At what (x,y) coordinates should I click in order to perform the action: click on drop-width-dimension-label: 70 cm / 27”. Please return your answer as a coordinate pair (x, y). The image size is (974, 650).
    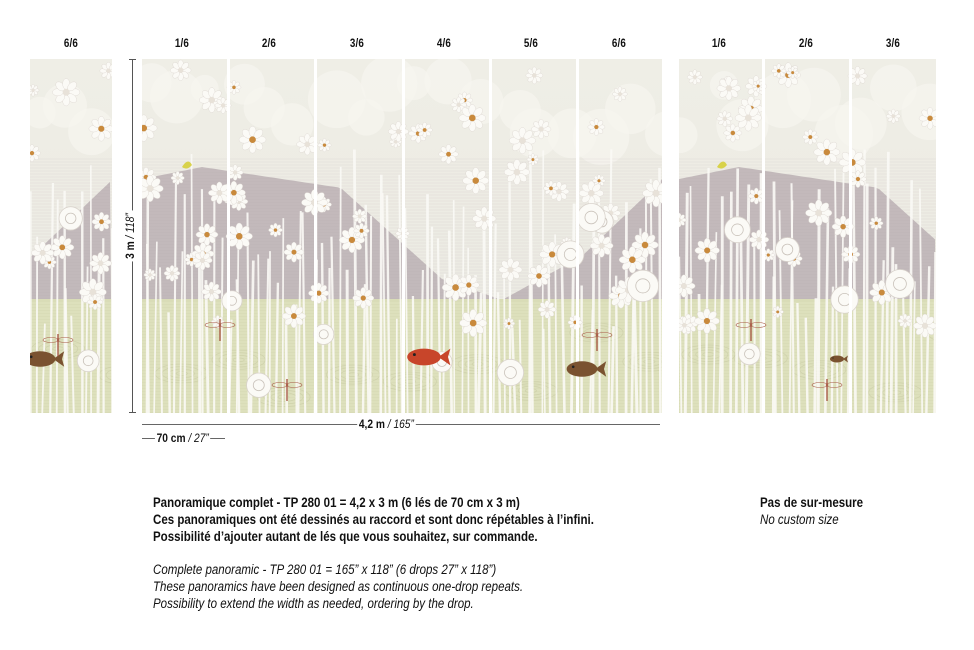
    Looking at the image, I should click on (182, 438).